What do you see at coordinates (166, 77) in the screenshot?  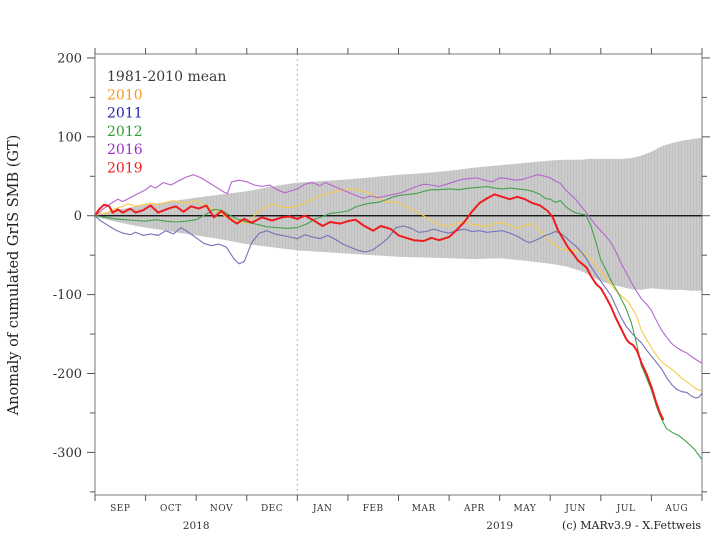 I see `legend-entry-1981-2010-mean: 1981-2010 mean` at bounding box center [166, 77].